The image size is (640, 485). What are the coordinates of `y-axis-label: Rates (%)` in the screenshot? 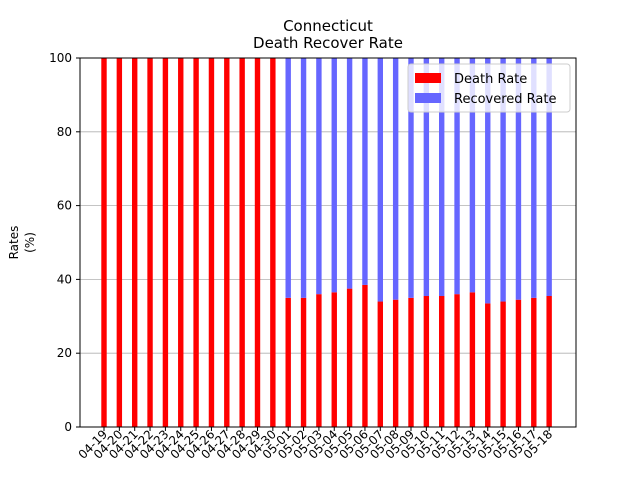 It's located at (22, 243).